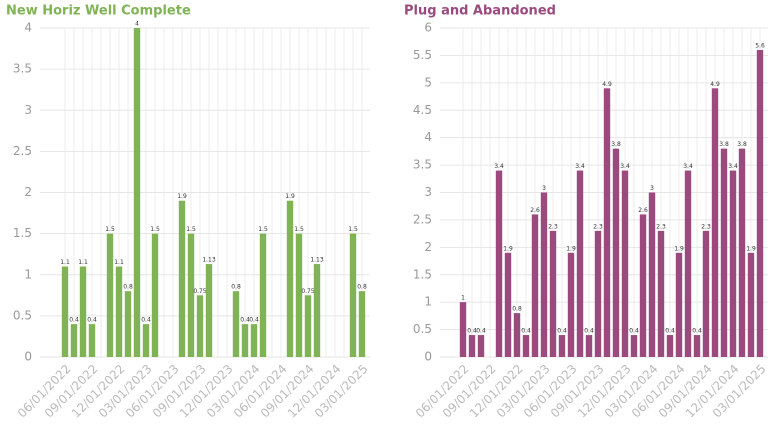  Describe the element at coordinates (28, 274) in the screenshot. I see `y-tick-label: 1` at that location.